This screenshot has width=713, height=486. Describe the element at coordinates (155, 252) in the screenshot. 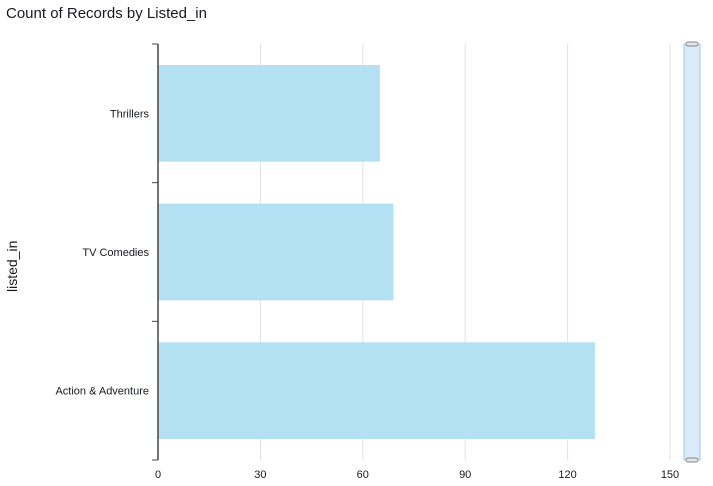

I see `axes` at that location.